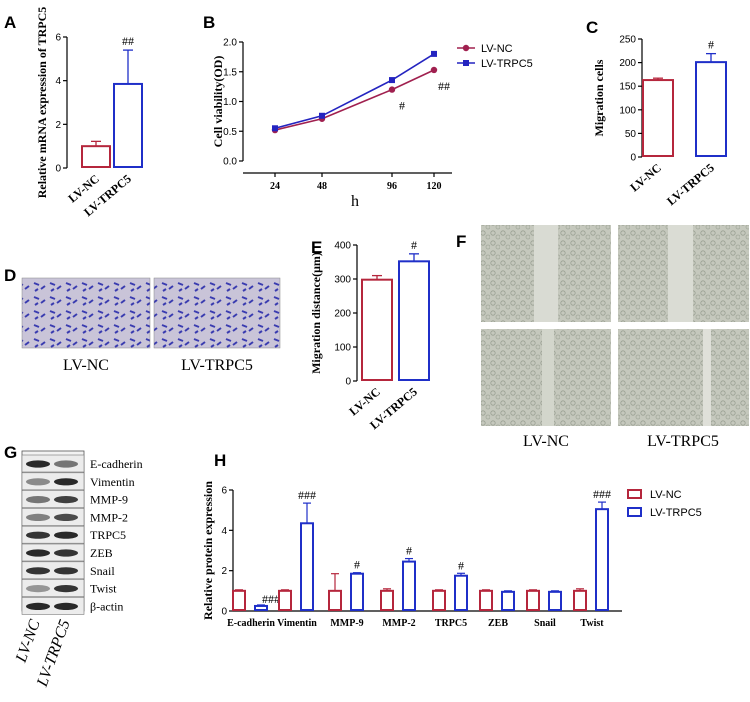 The height and width of the screenshot is (702, 750). I want to click on category-label: LV-TRPC5, so click(690, 185).